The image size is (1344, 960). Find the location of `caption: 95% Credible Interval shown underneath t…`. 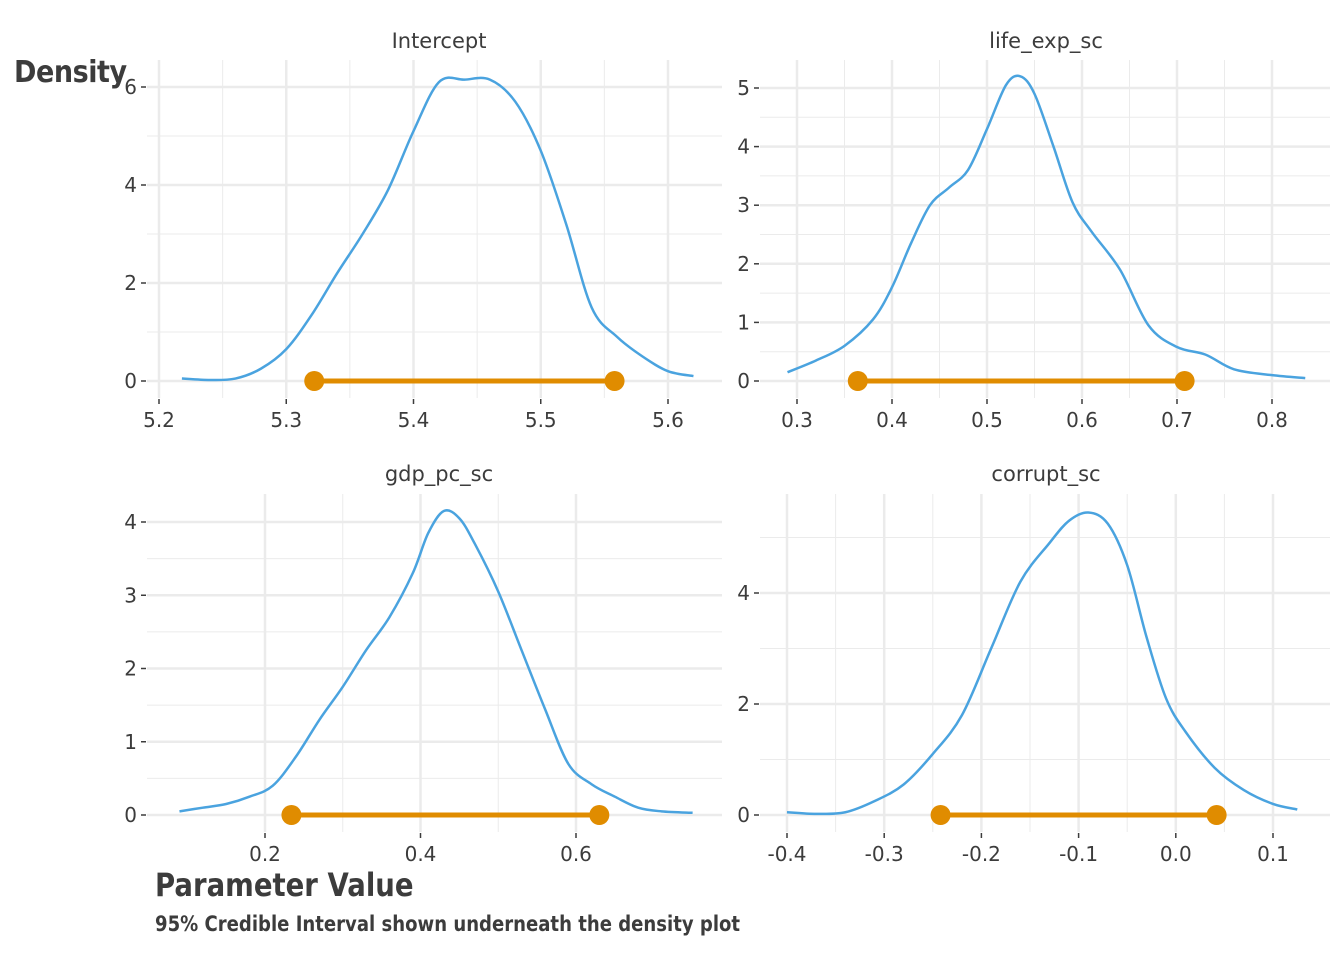

caption: 95% Credible Interval shown underneath t… is located at coordinates (448, 924).